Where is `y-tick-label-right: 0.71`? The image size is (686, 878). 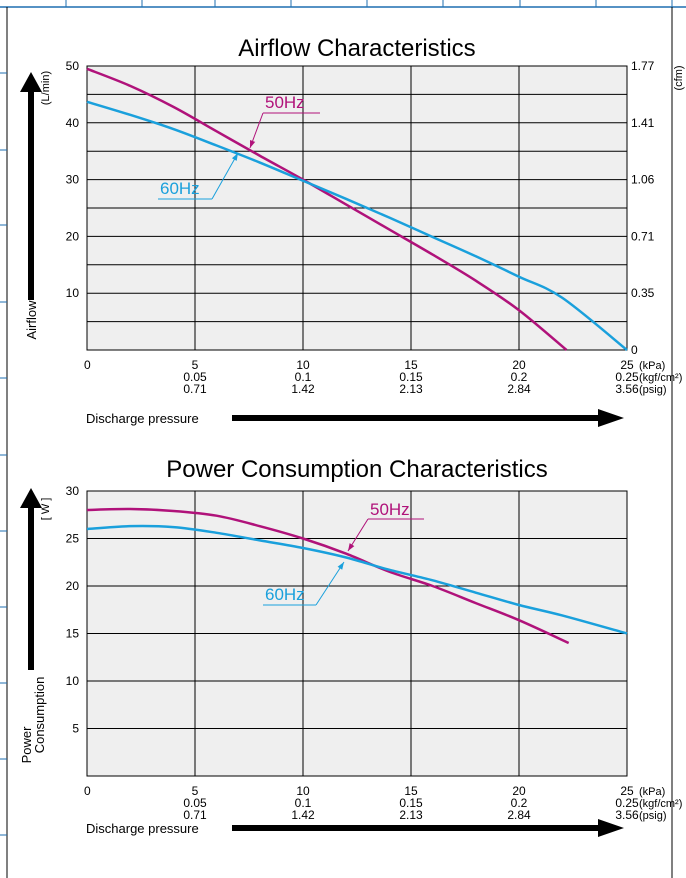 y-tick-label-right: 0.71 is located at coordinates (643, 236).